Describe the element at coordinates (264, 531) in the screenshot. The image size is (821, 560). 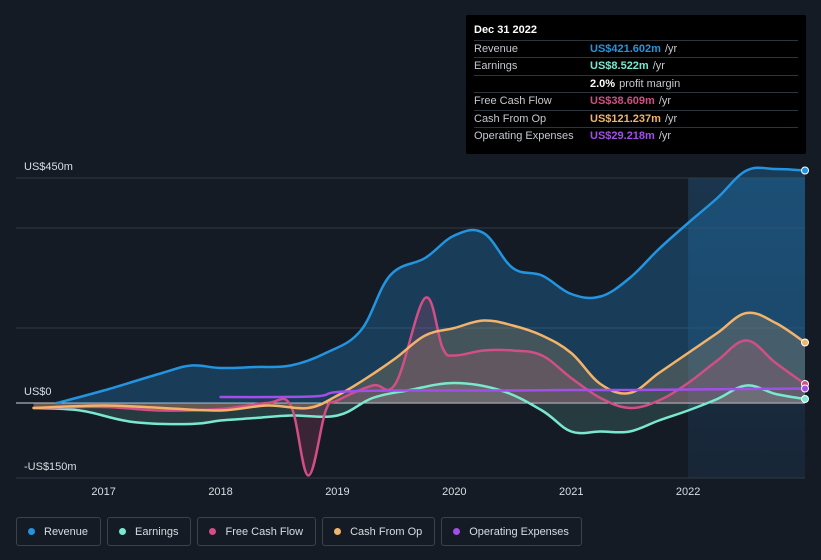
I see `legend-label: Free Cash Flow` at that location.